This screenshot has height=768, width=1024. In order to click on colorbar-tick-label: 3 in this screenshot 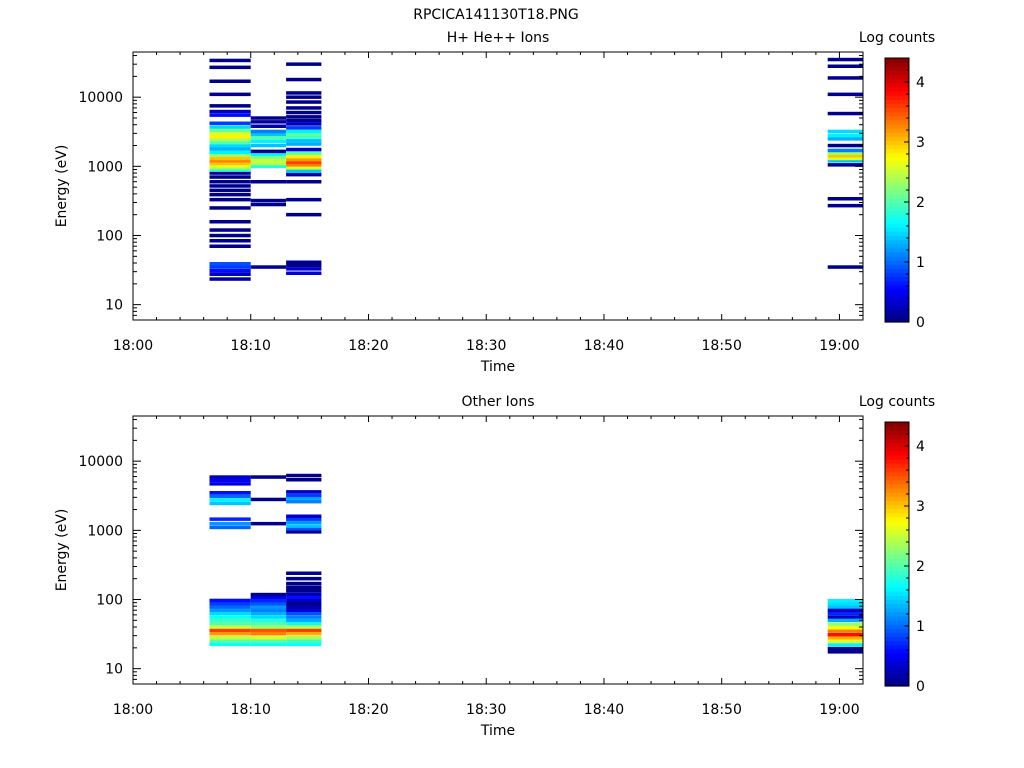, I will do `click(920, 507)`.